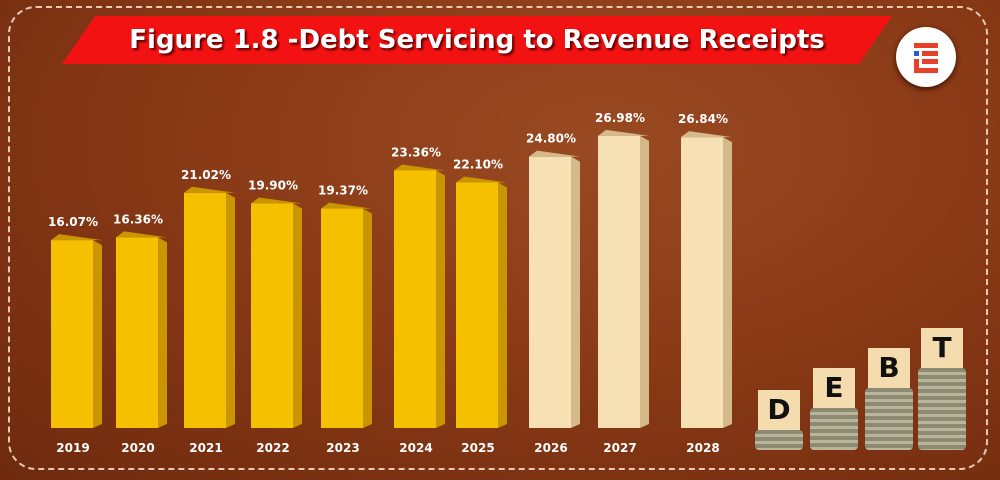 This screenshot has height=480, width=1000. Describe the element at coordinates (72, 334) in the screenshot. I see `bar-2019` at that location.